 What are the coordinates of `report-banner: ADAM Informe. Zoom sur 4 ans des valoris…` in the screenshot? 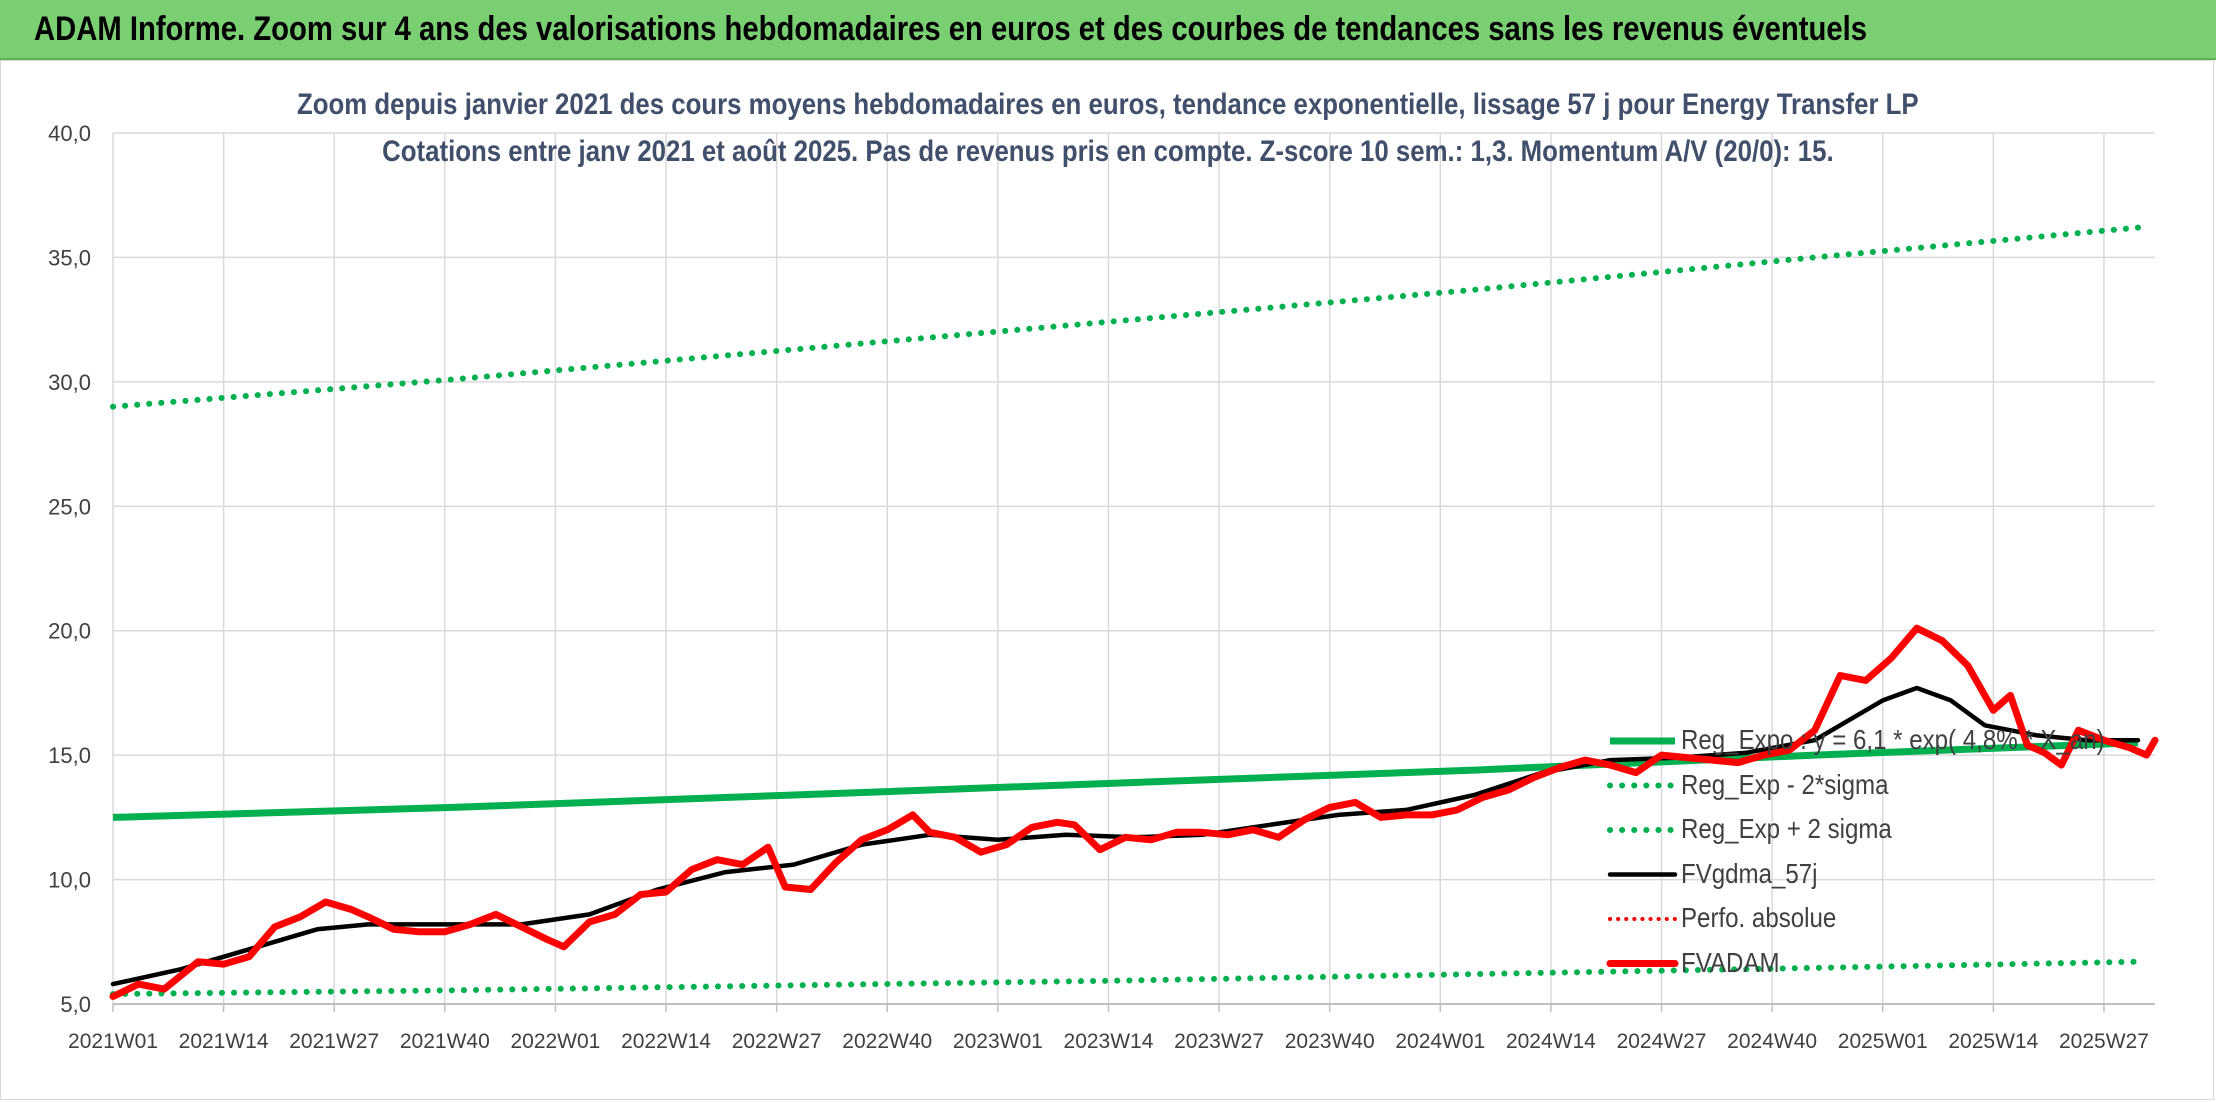 It's located at (1108, 30).